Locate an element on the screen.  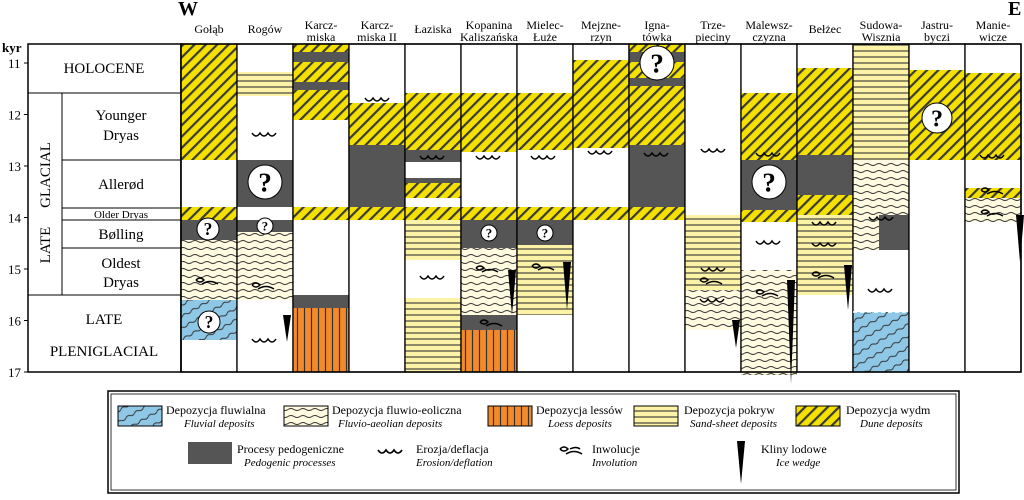
legend-pedogenic-pl: Procesy pedogeniczne is located at coordinates (290, 449).